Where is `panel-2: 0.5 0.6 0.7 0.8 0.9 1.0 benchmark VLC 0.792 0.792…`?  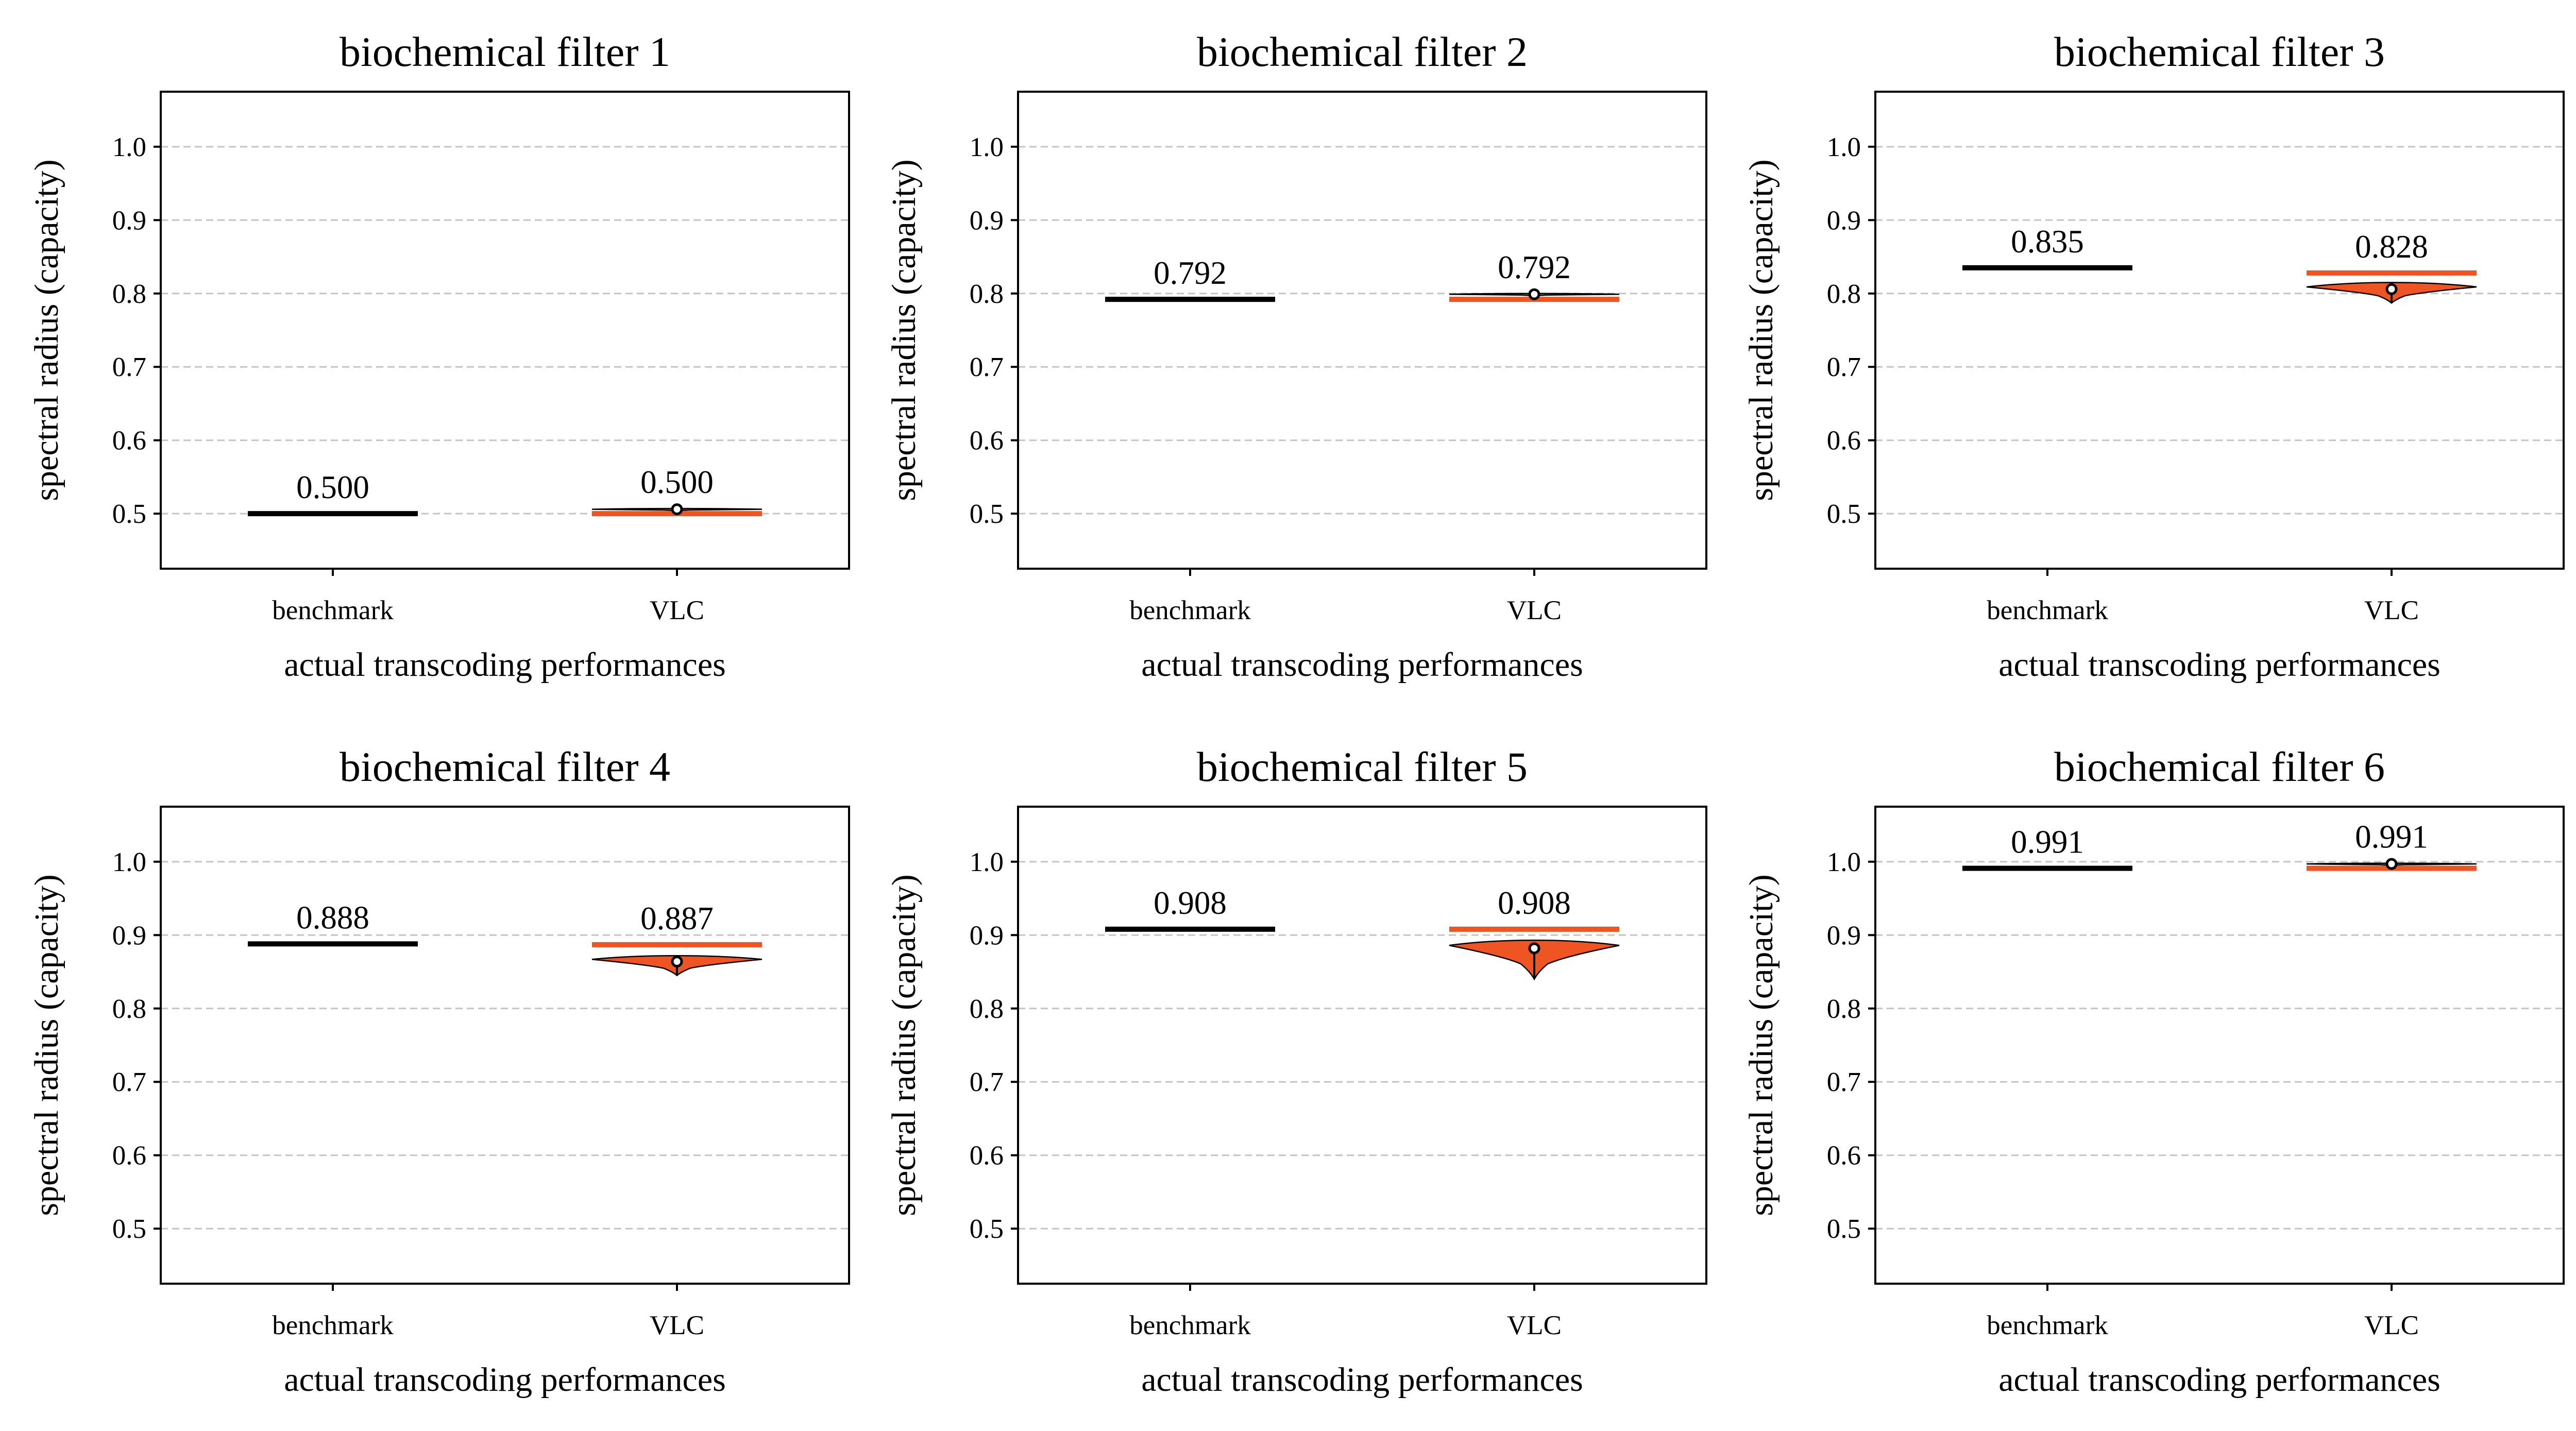 panel-2: 0.5 0.6 0.7 0.8 0.9 1.0 benchmark VLC 0.792 0.792… is located at coordinates (1296, 356).